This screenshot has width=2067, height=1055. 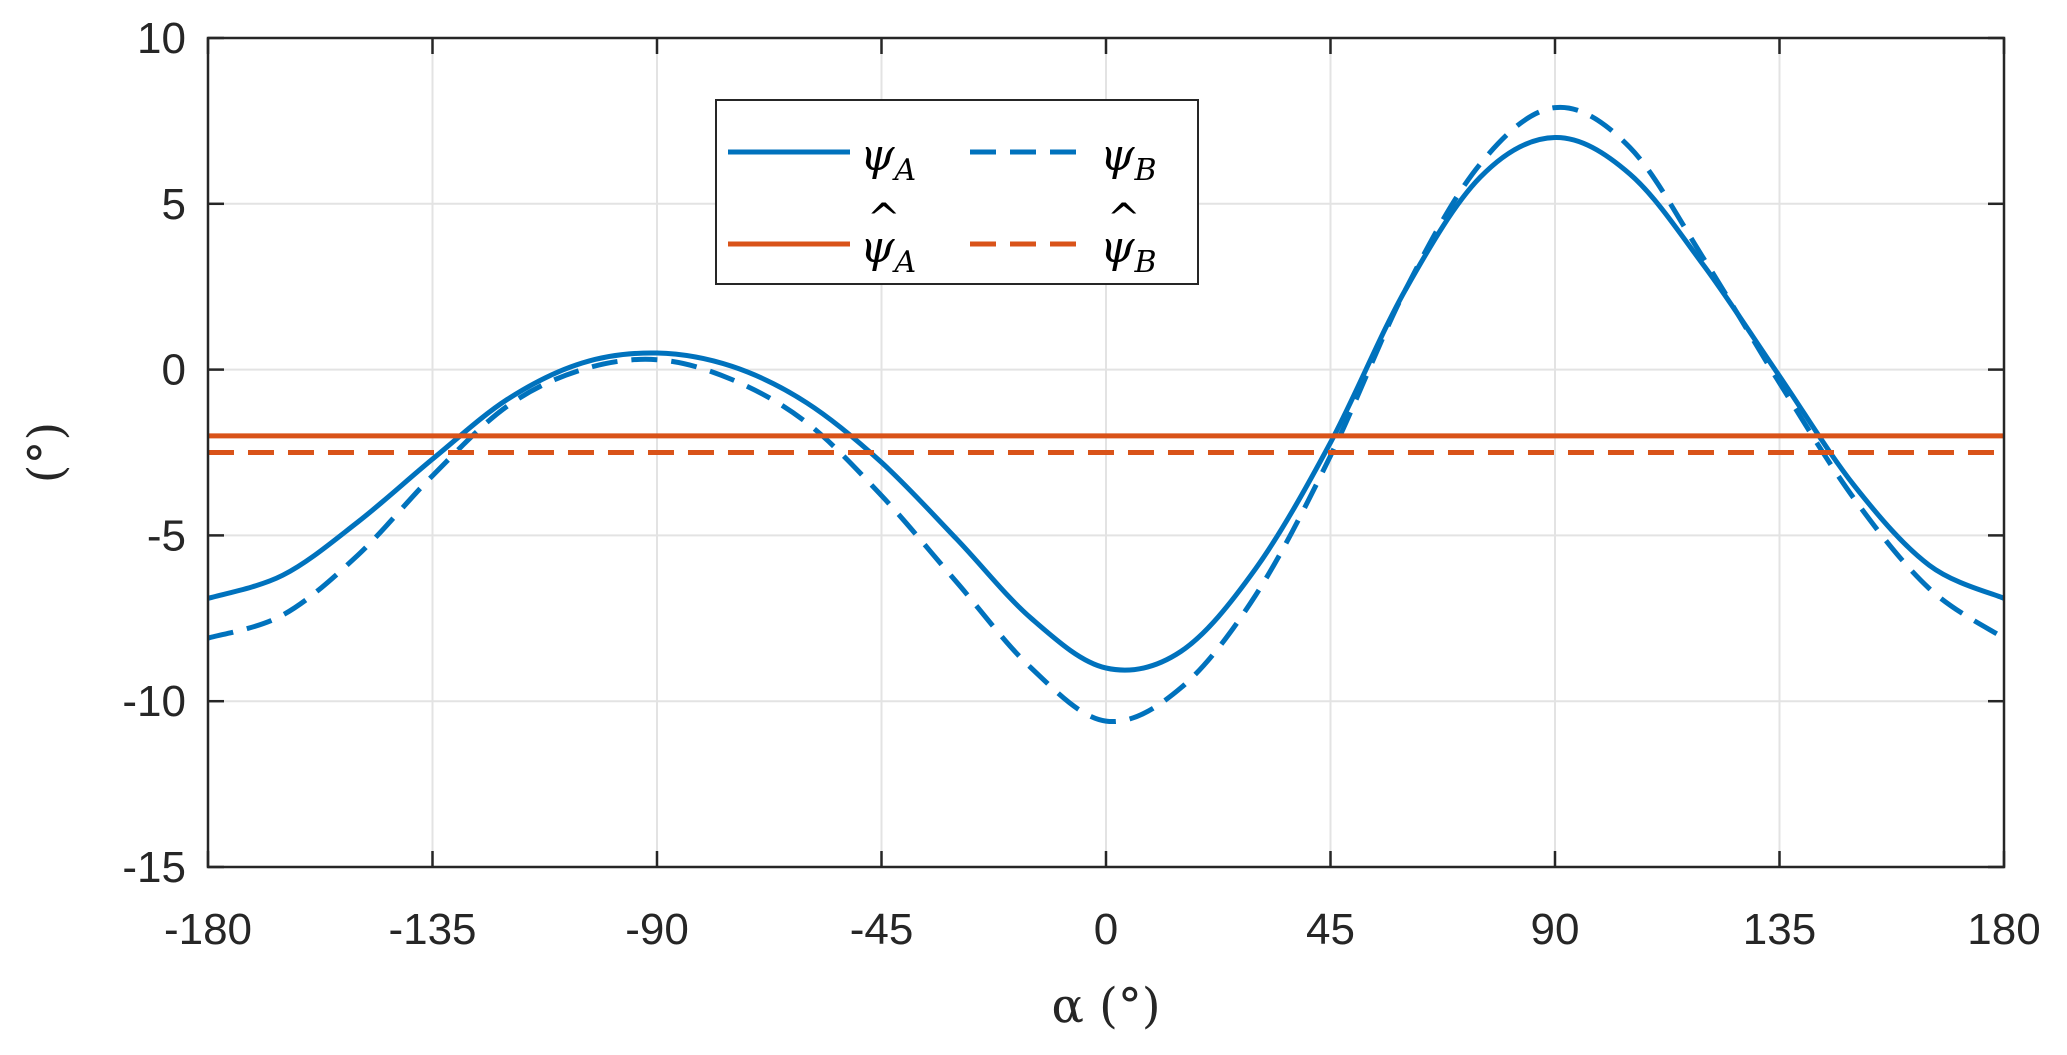 I want to click on x-tick-label: -90, so click(x=657, y=929).